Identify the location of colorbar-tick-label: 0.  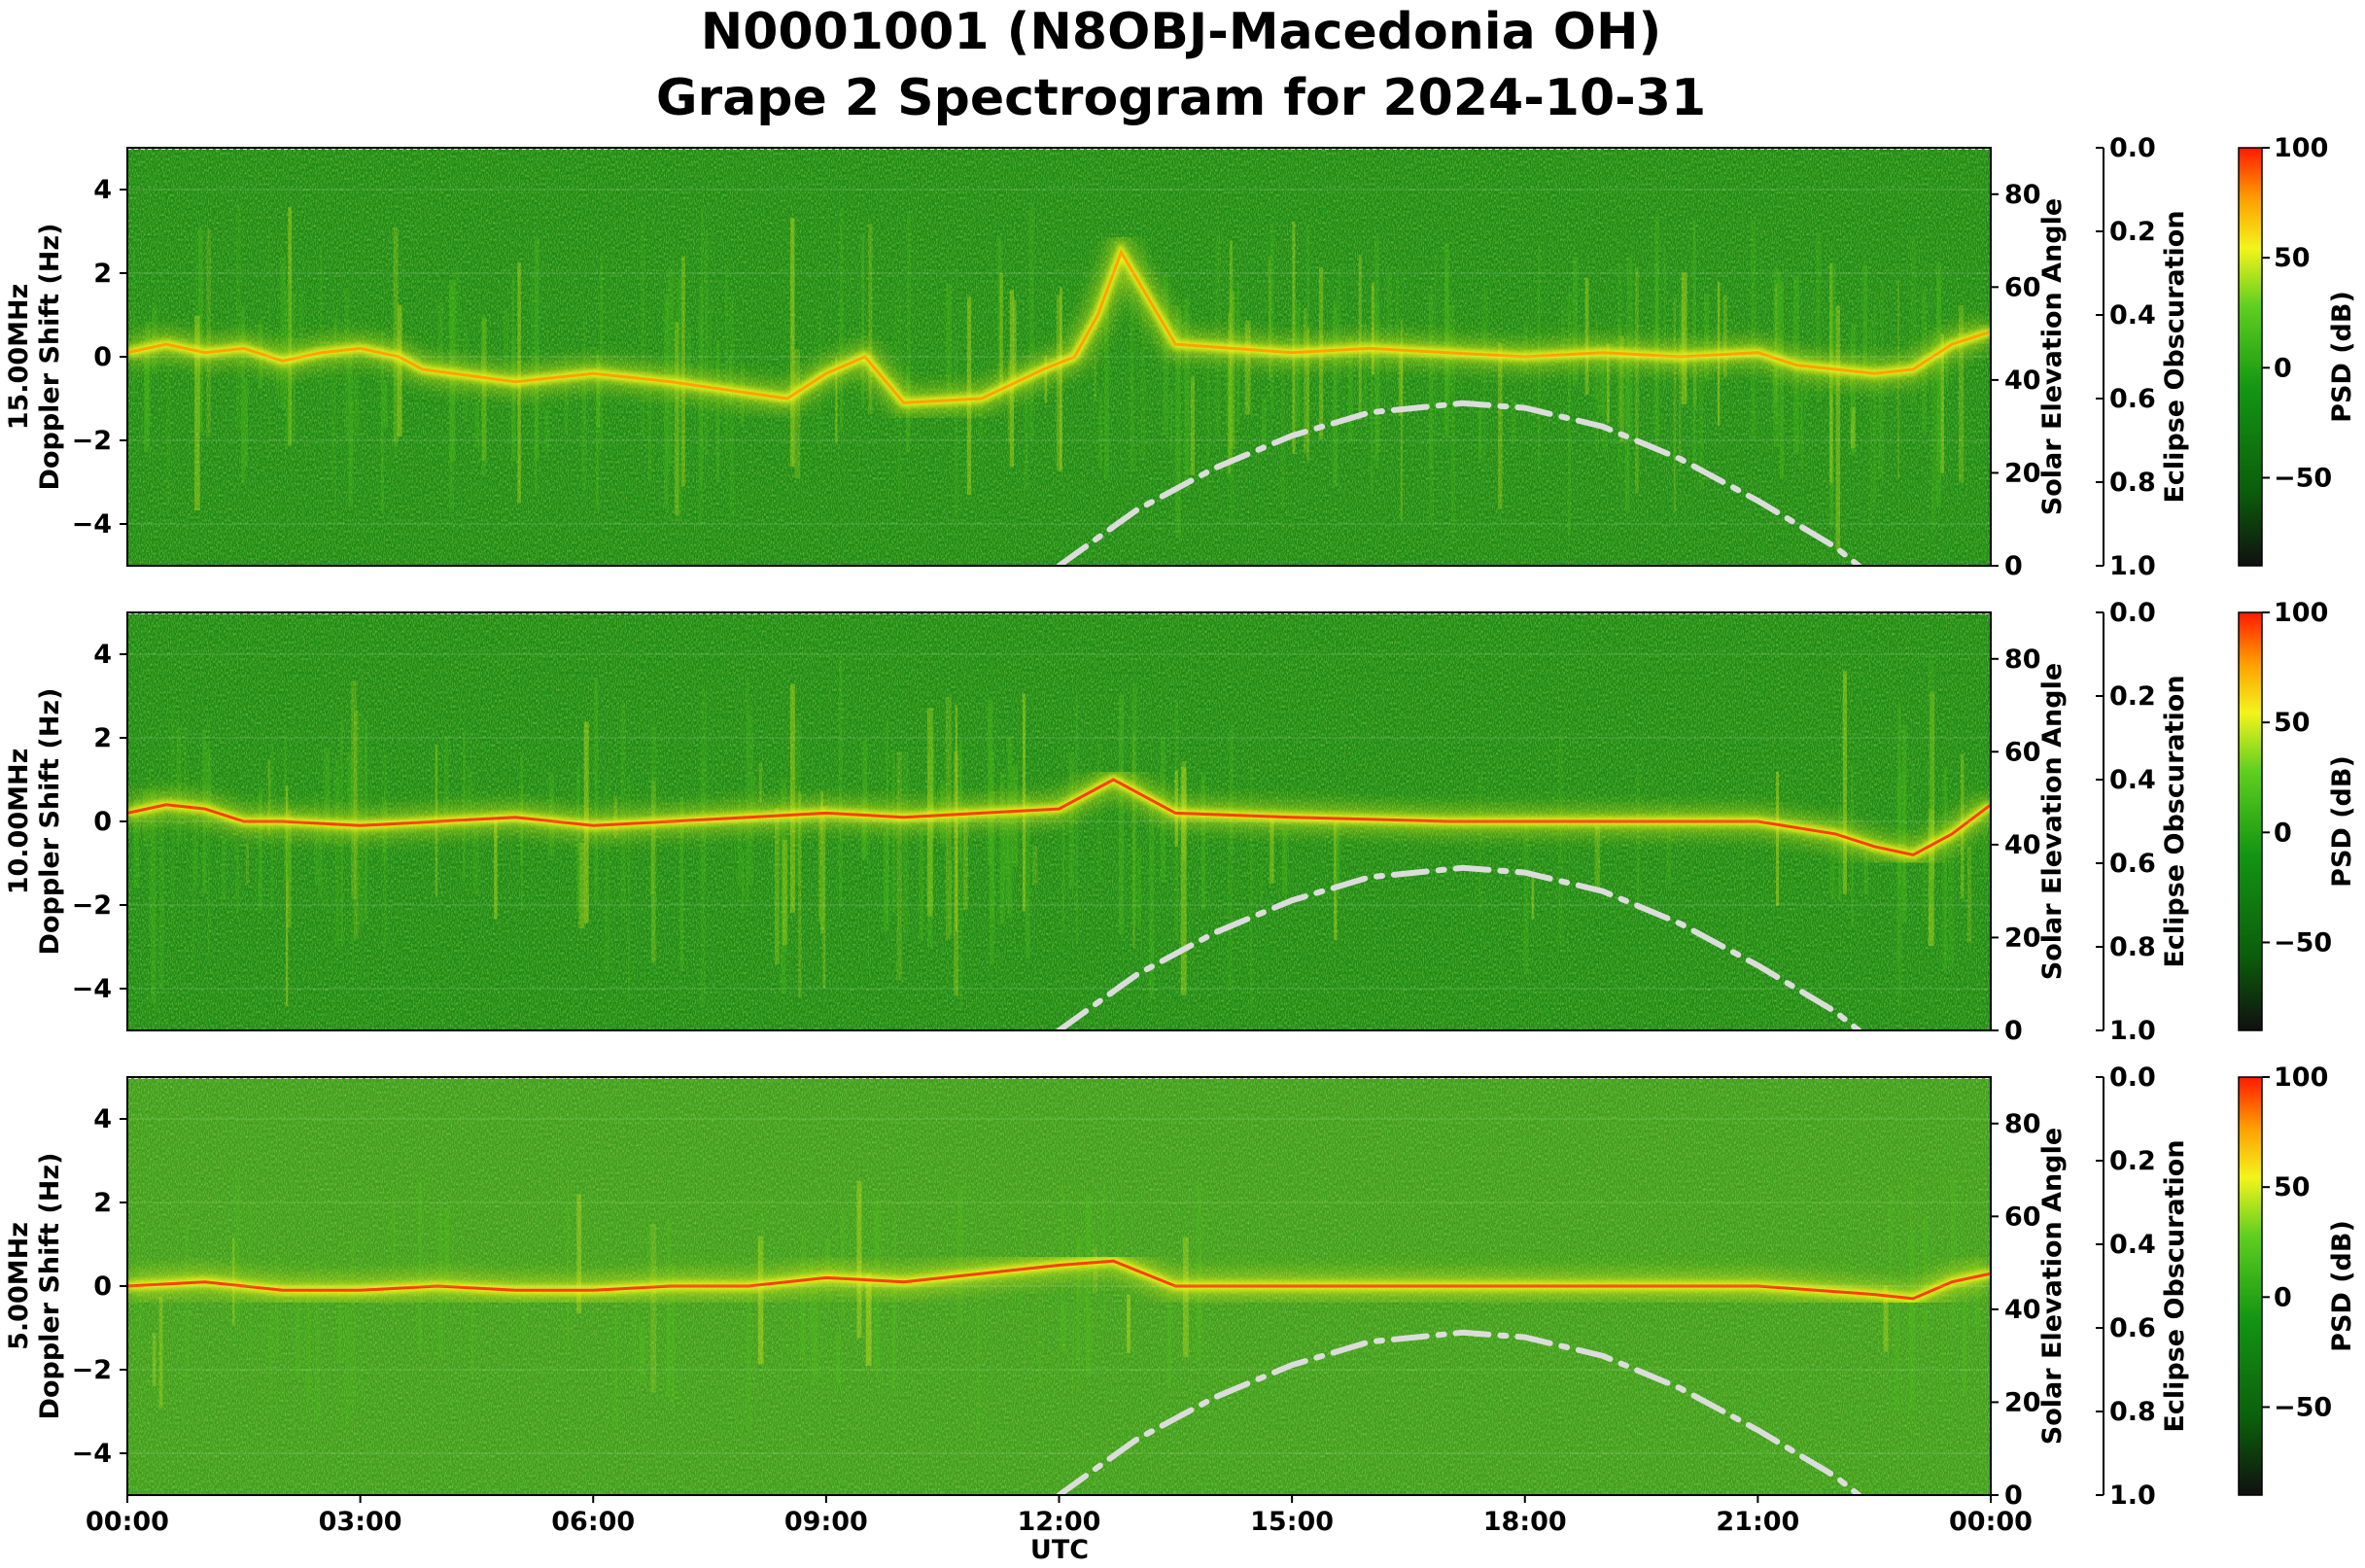
(2283, 368).